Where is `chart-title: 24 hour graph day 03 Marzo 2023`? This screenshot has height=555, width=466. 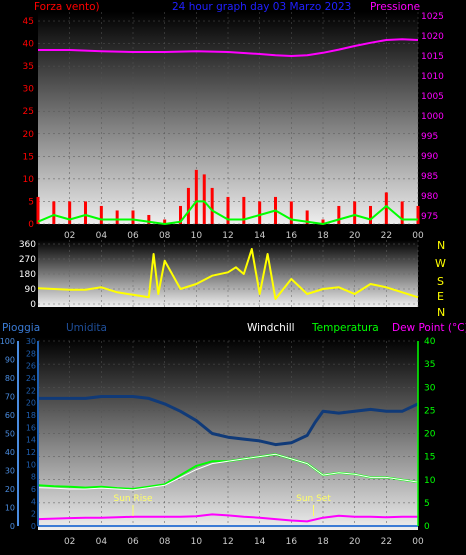 chart-title: 24 hour graph day 03 Marzo 2023 is located at coordinates (261, 7).